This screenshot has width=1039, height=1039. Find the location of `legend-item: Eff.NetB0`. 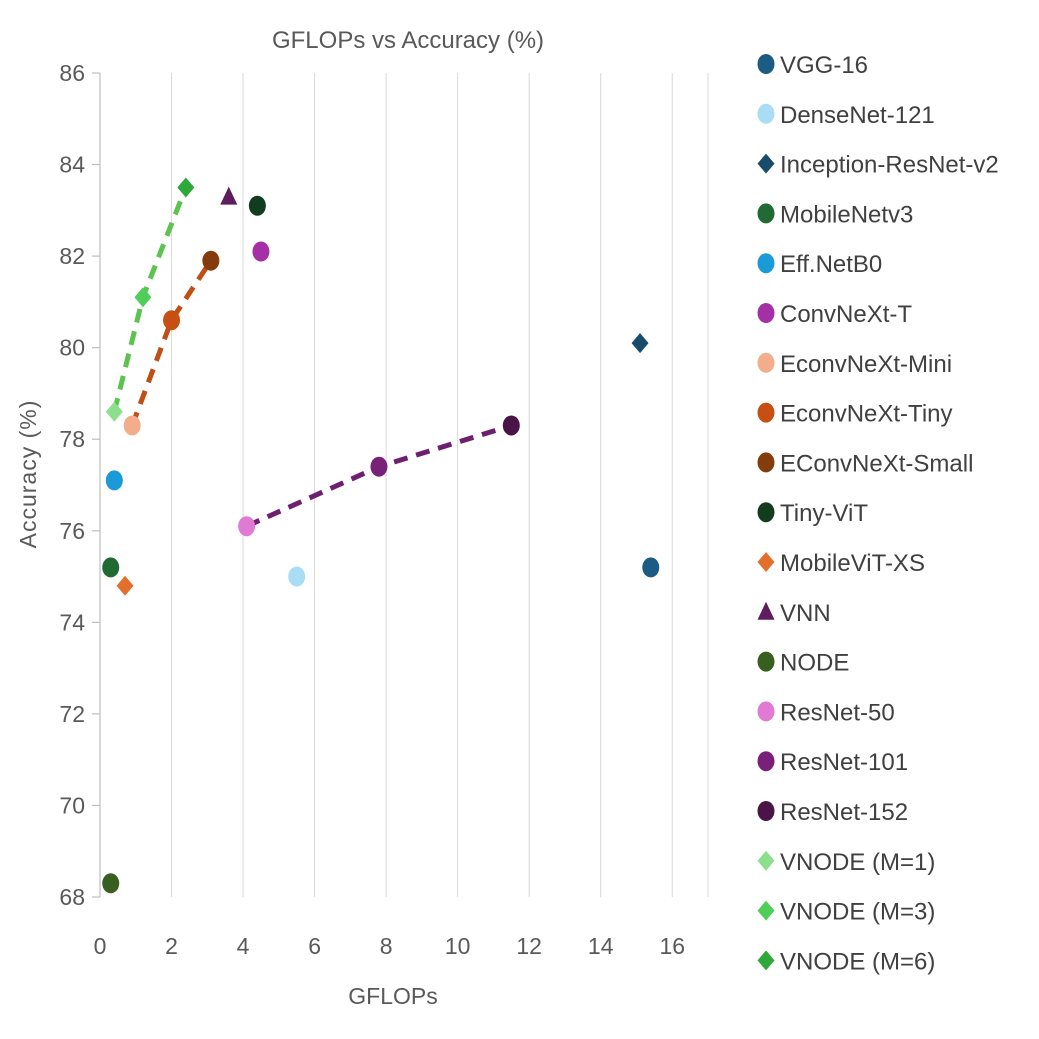

legend-item: Eff.NetB0 is located at coordinates (819, 264).